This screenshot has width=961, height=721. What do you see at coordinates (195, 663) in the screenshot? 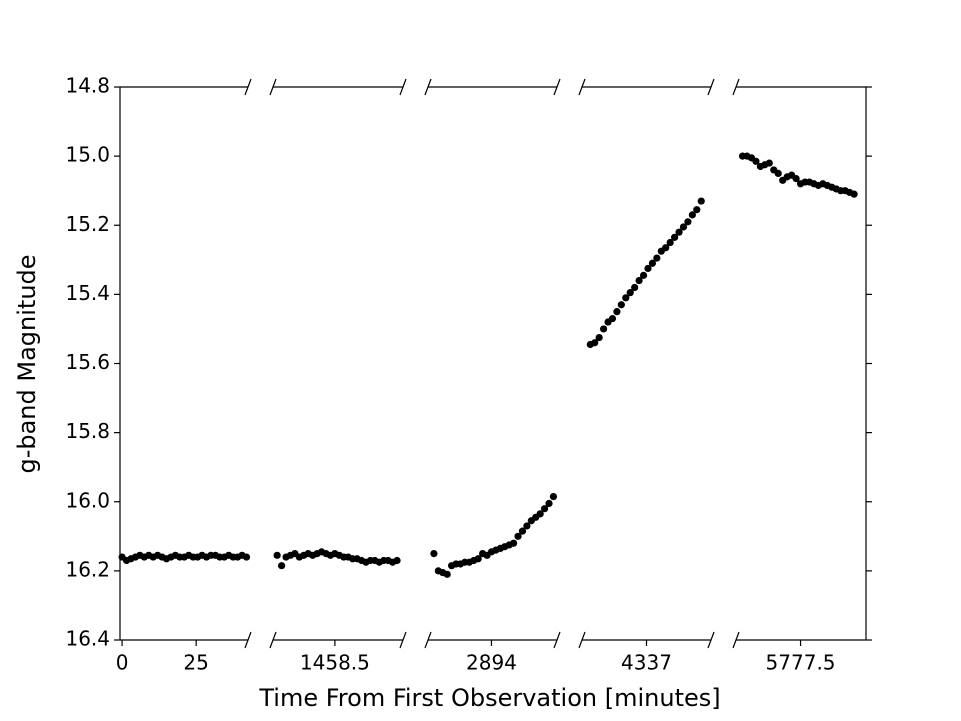
I see `x-tick-label: 25` at bounding box center [195, 663].